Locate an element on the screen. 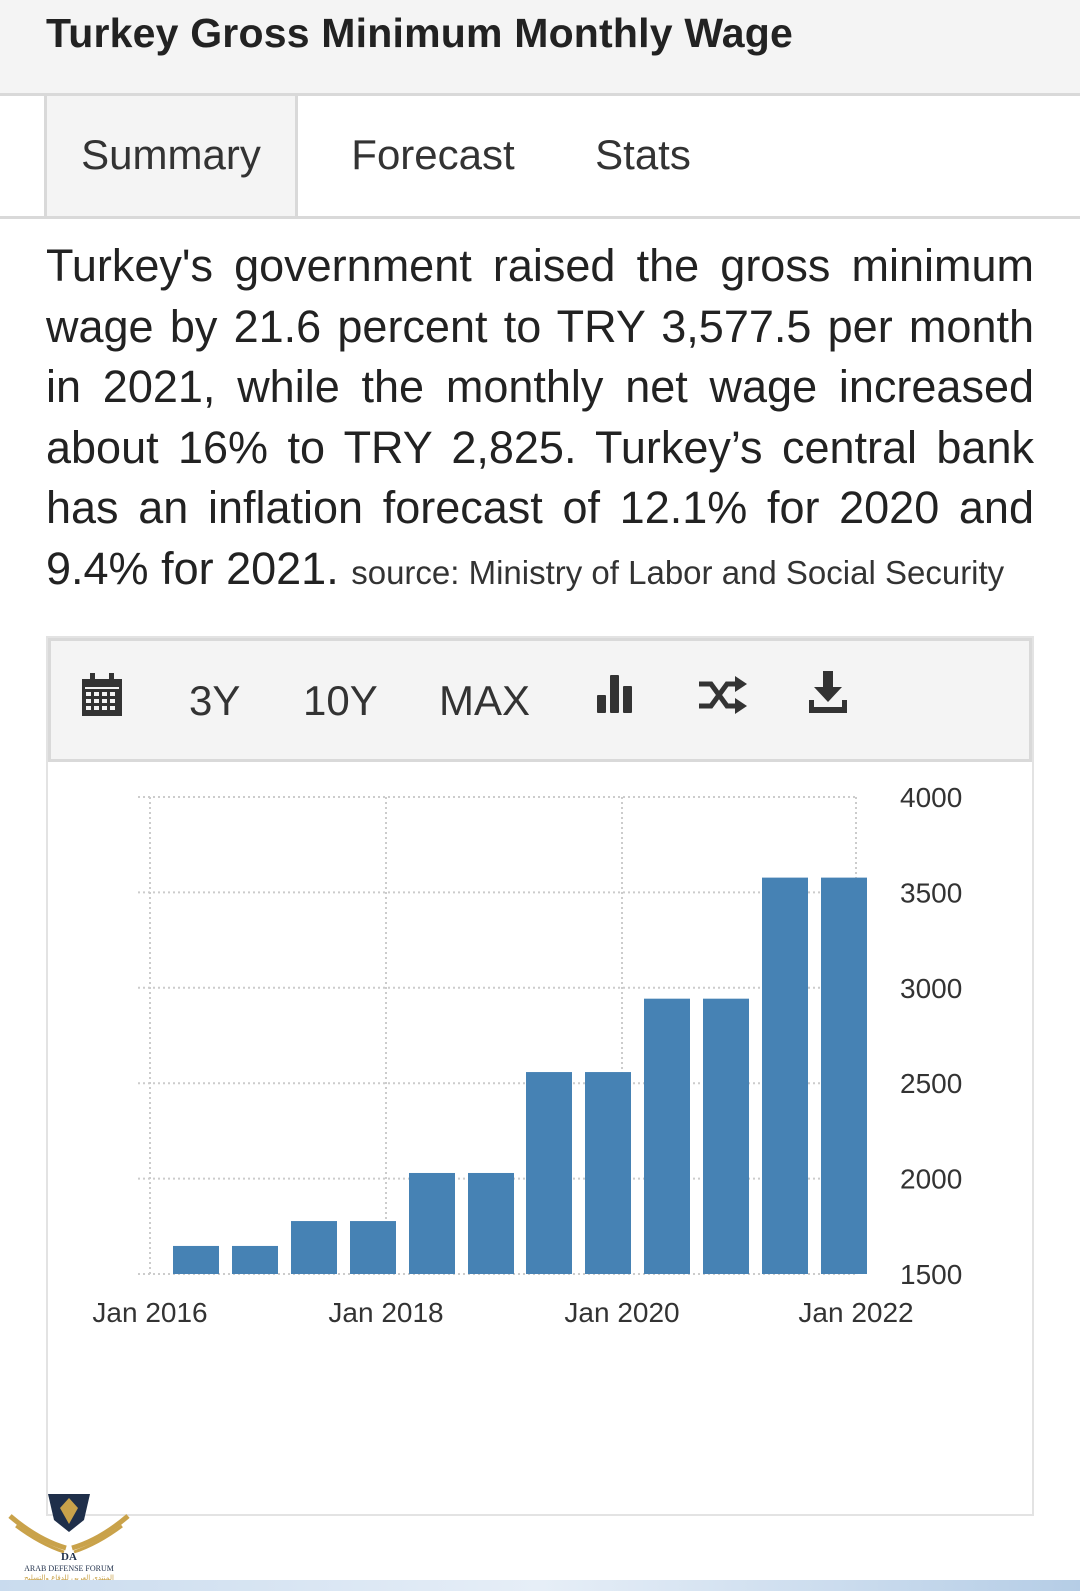 This screenshot has height=1591, width=1080. x-tick-label: Jan 2018 is located at coordinates (385, 1312).